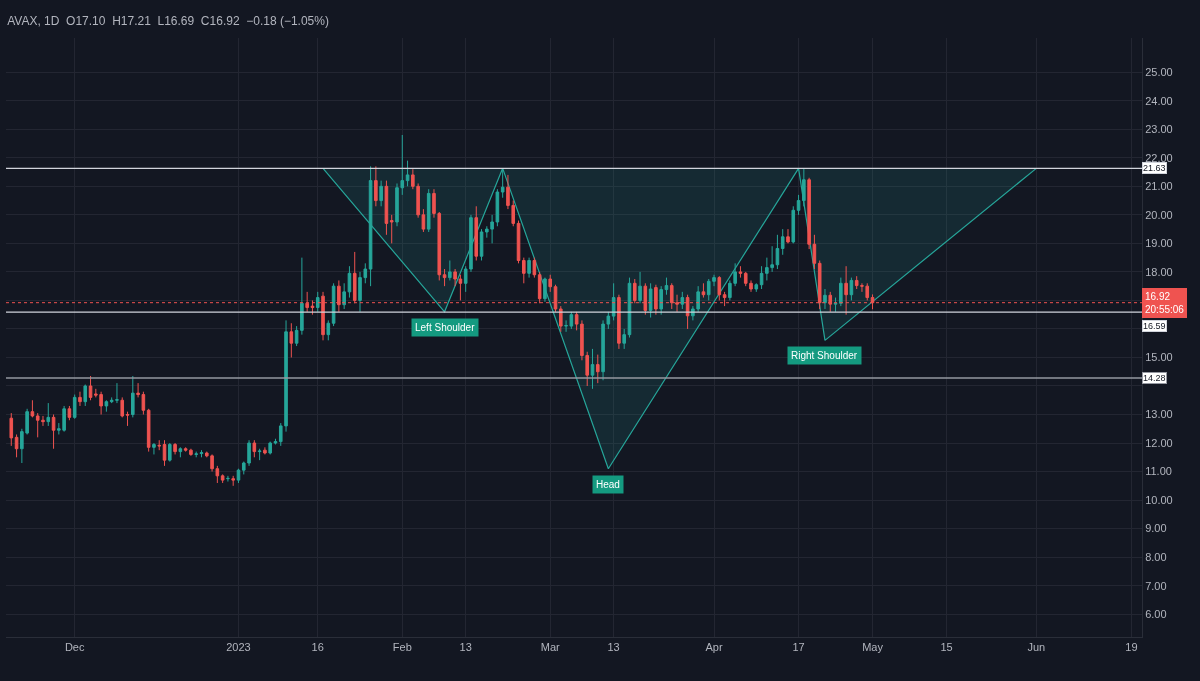 The width and height of the screenshot is (1200, 681). What do you see at coordinates (1156, 614) in the screenshot?
I see `y-tick-label: 6.00` at bounding box center [1156, 614].